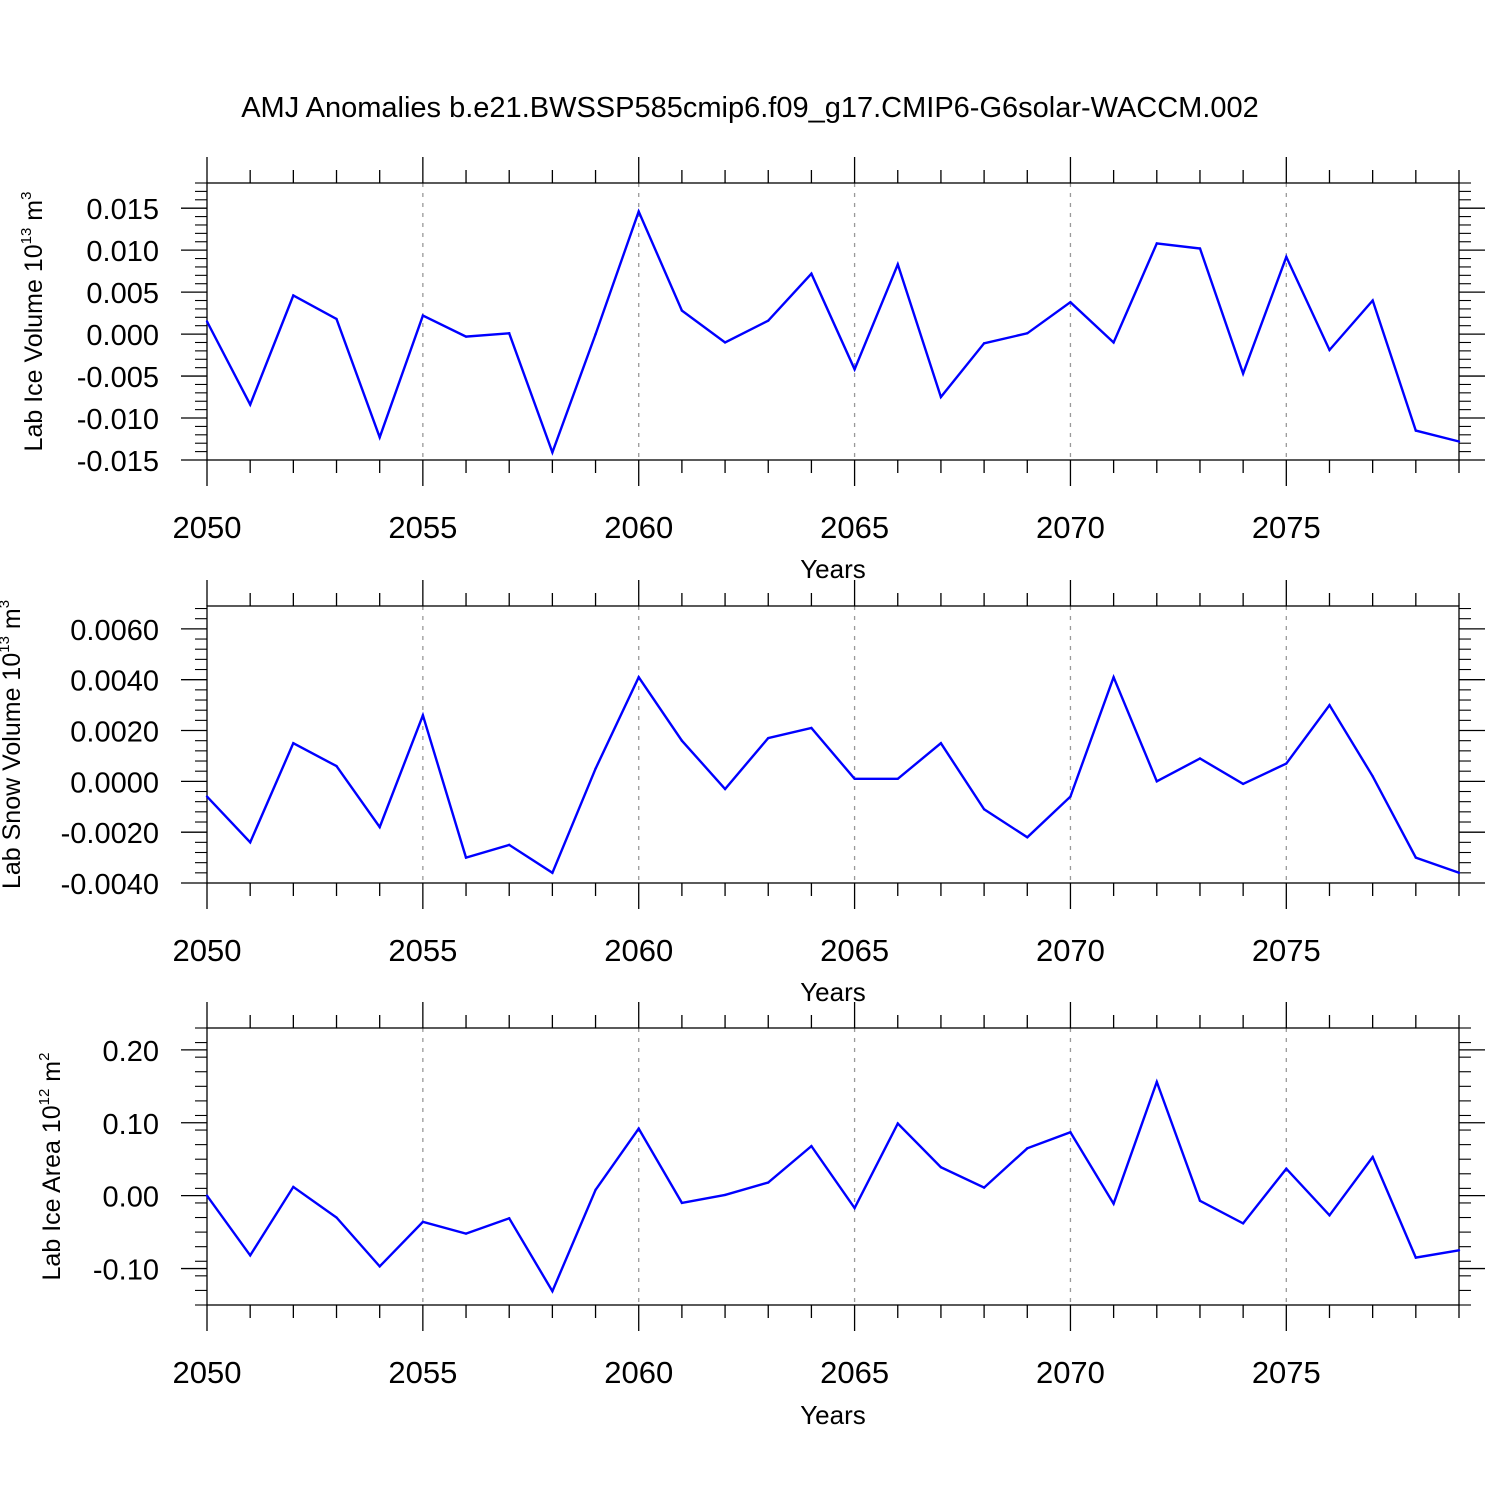 The width and height of the screenshot is (1500, 1500). I want to click on y-tick-label: 0.0020, so click(114, 733).